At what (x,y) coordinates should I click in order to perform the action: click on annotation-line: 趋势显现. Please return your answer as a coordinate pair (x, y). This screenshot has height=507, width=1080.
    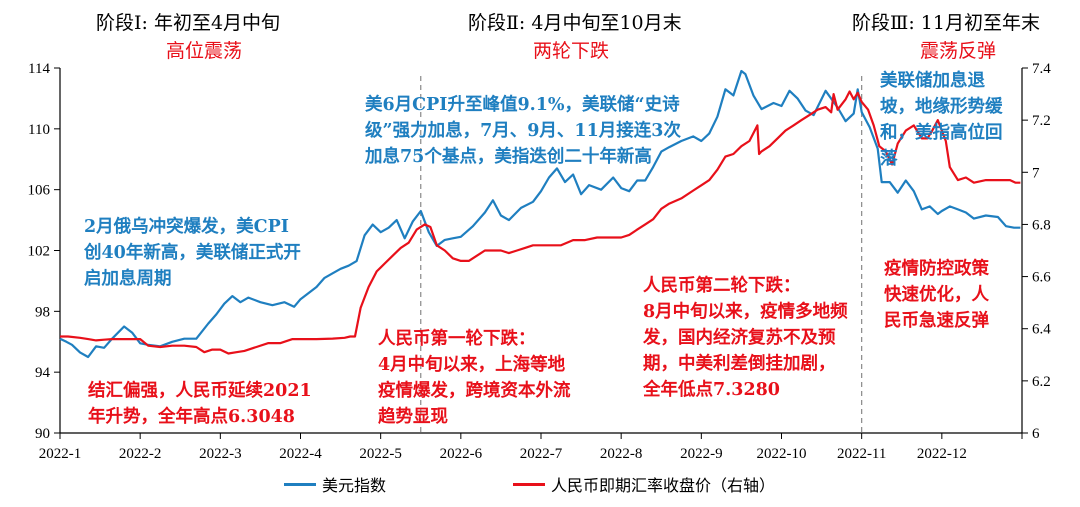
    Looking at the image, I should click on (413, 417).